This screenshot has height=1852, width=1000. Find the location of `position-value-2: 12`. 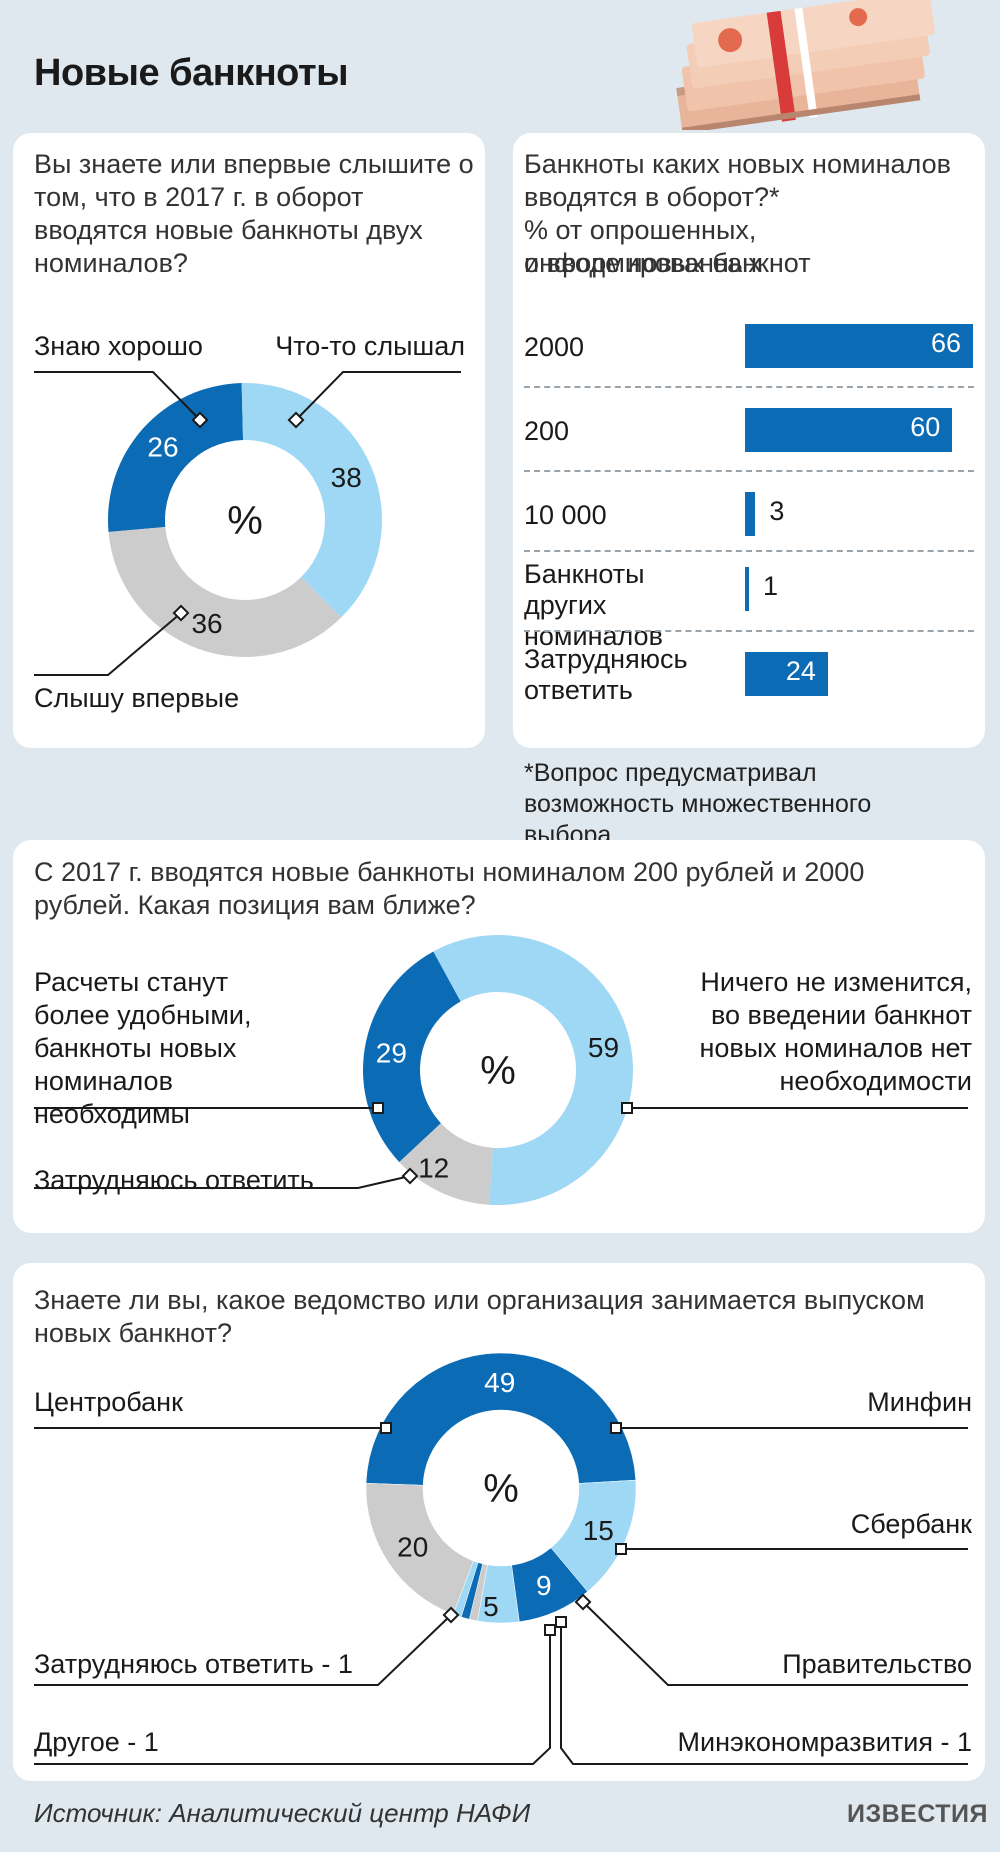

position-value-2: 12 is located at coordinates (433, 1168).